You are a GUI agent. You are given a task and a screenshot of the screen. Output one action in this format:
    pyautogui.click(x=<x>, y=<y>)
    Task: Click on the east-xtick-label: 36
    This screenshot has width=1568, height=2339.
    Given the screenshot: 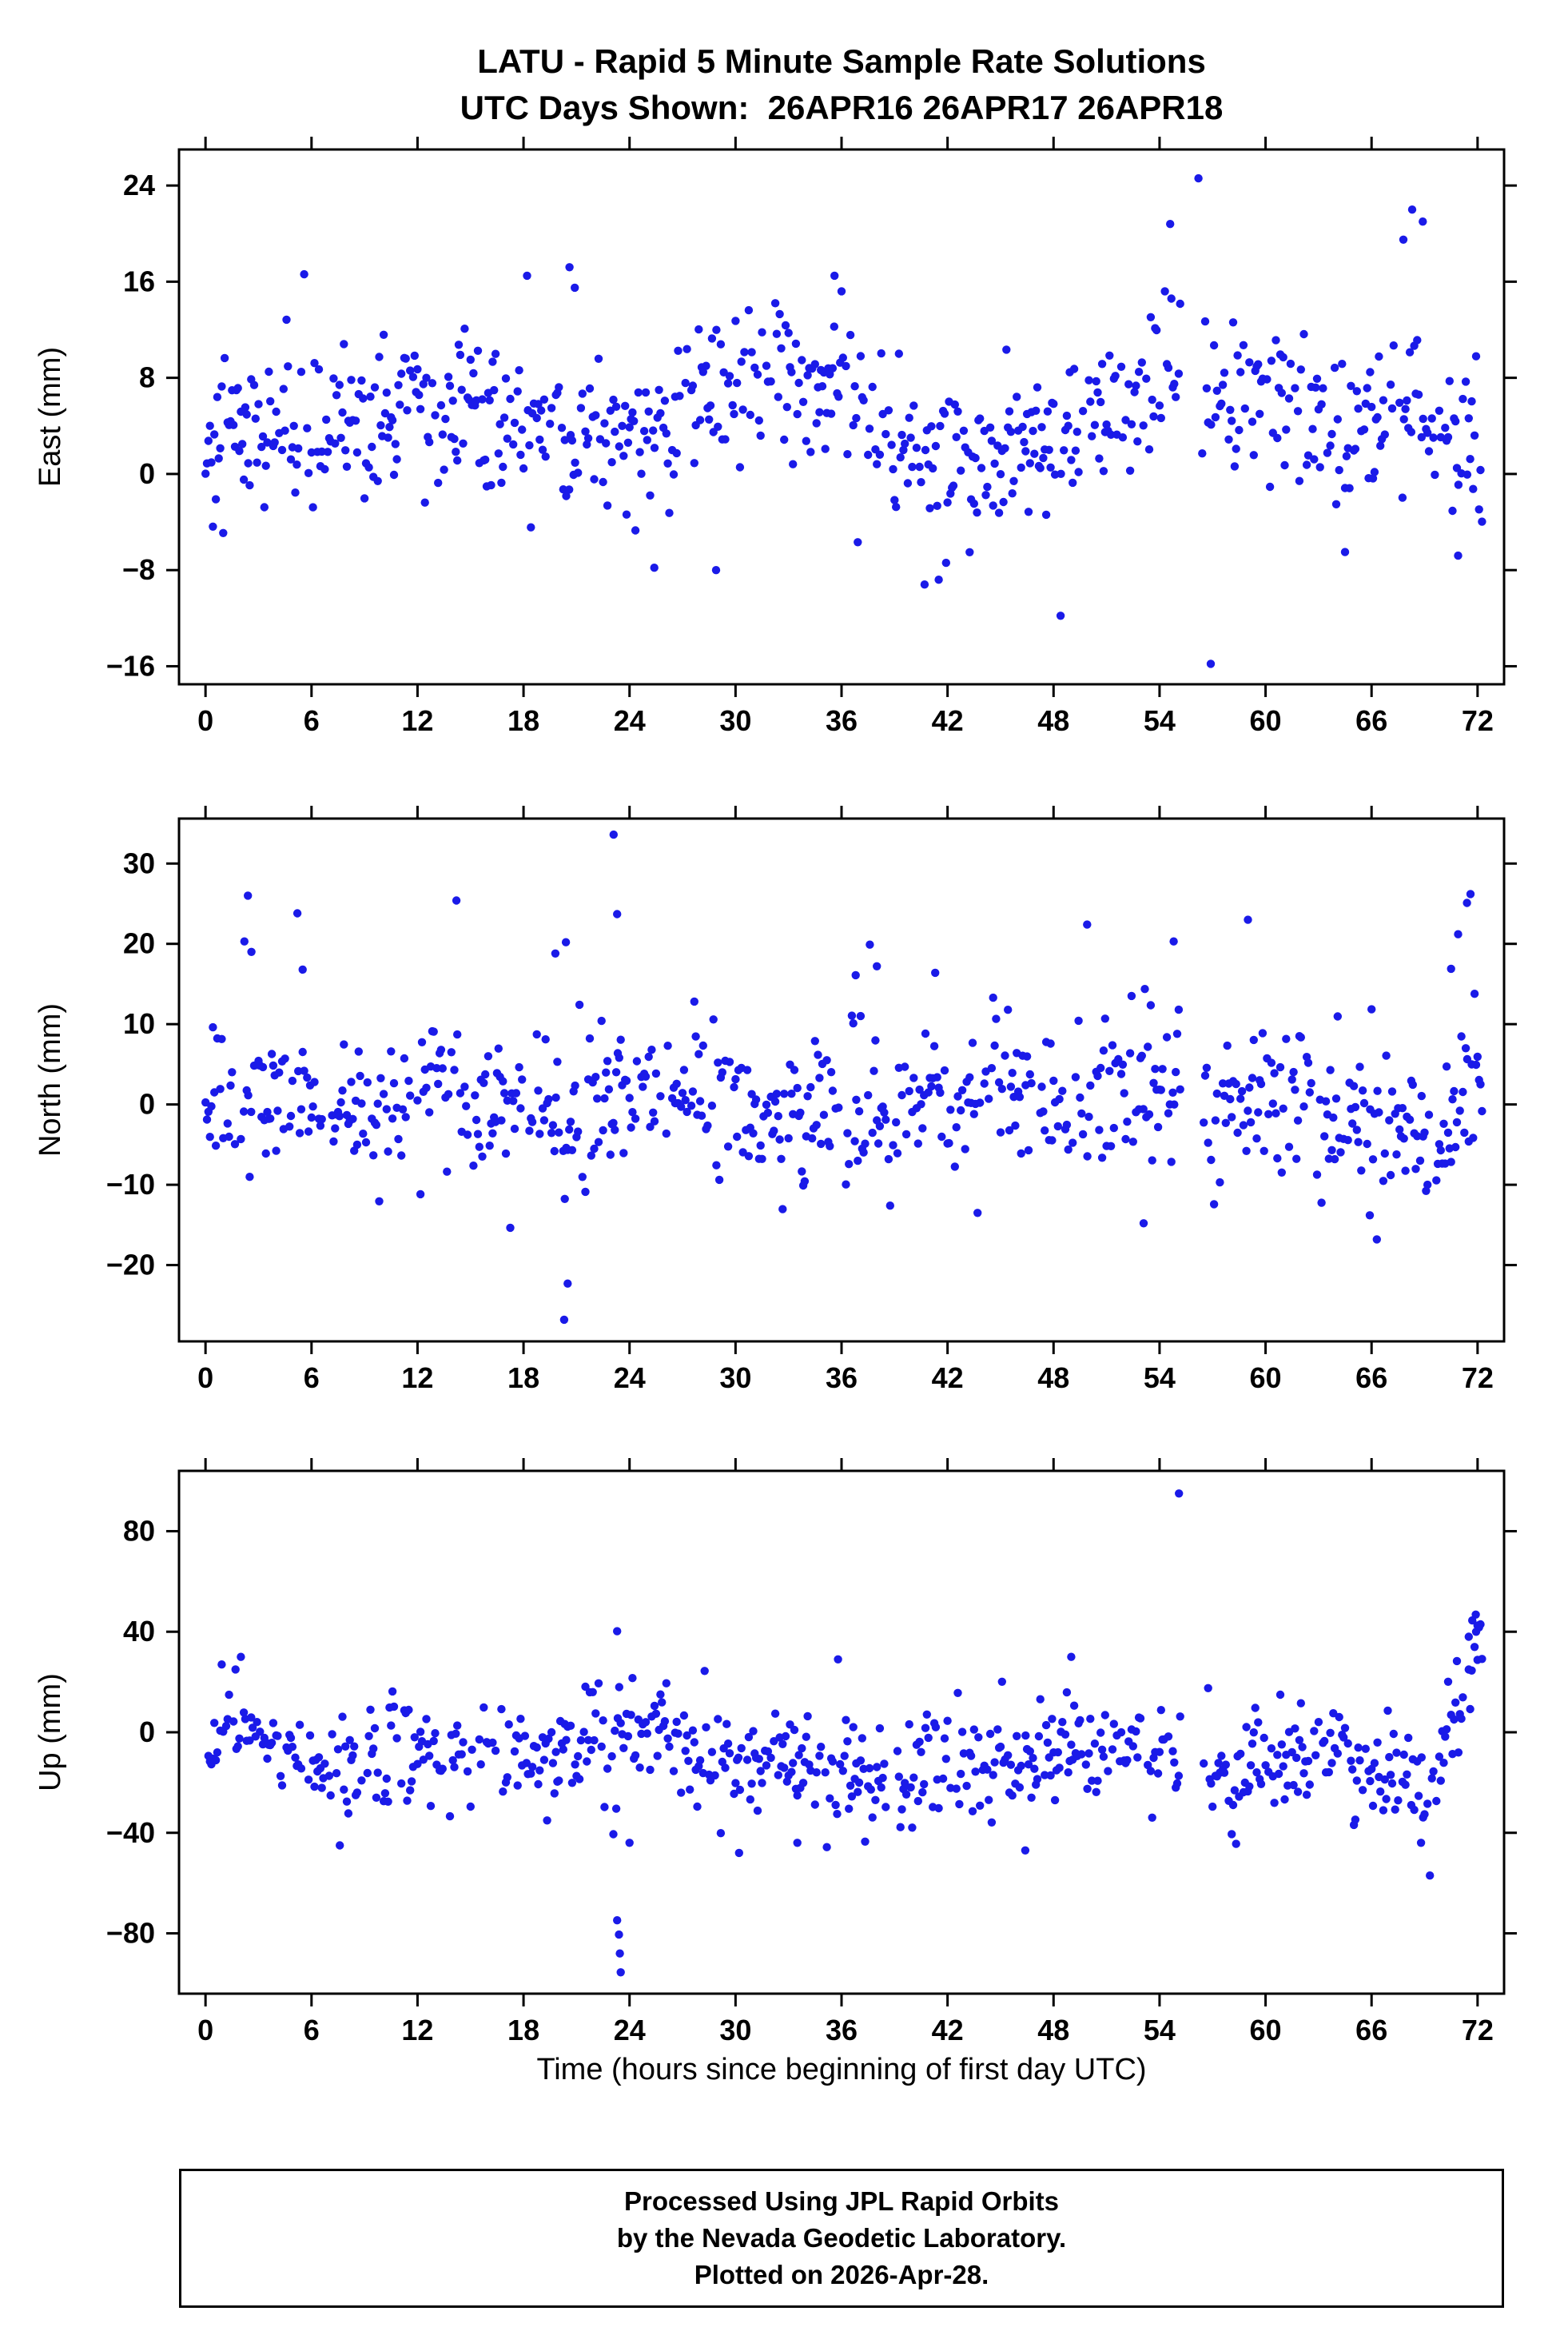 What is the action you would take?
    pyautogui.click(x=842, y=720)
    